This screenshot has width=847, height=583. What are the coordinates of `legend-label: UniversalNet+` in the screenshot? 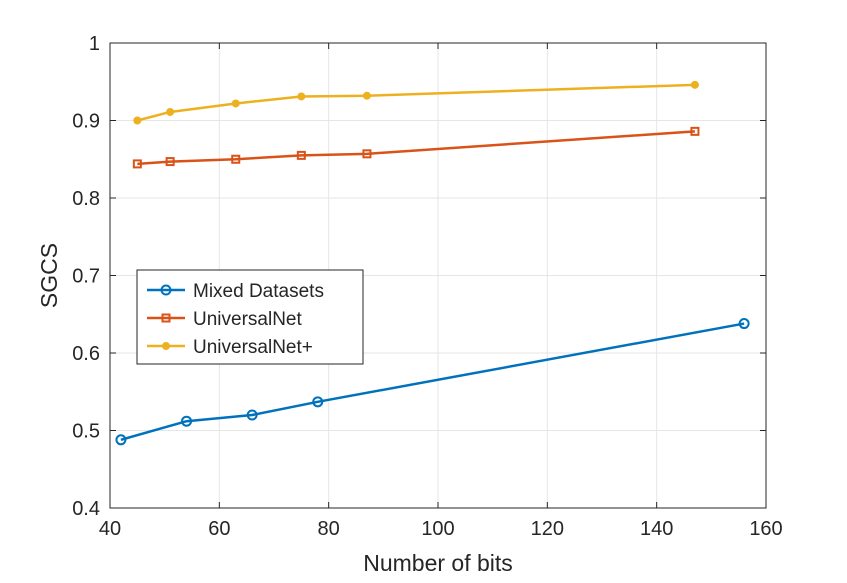 It's located at (253, 347).